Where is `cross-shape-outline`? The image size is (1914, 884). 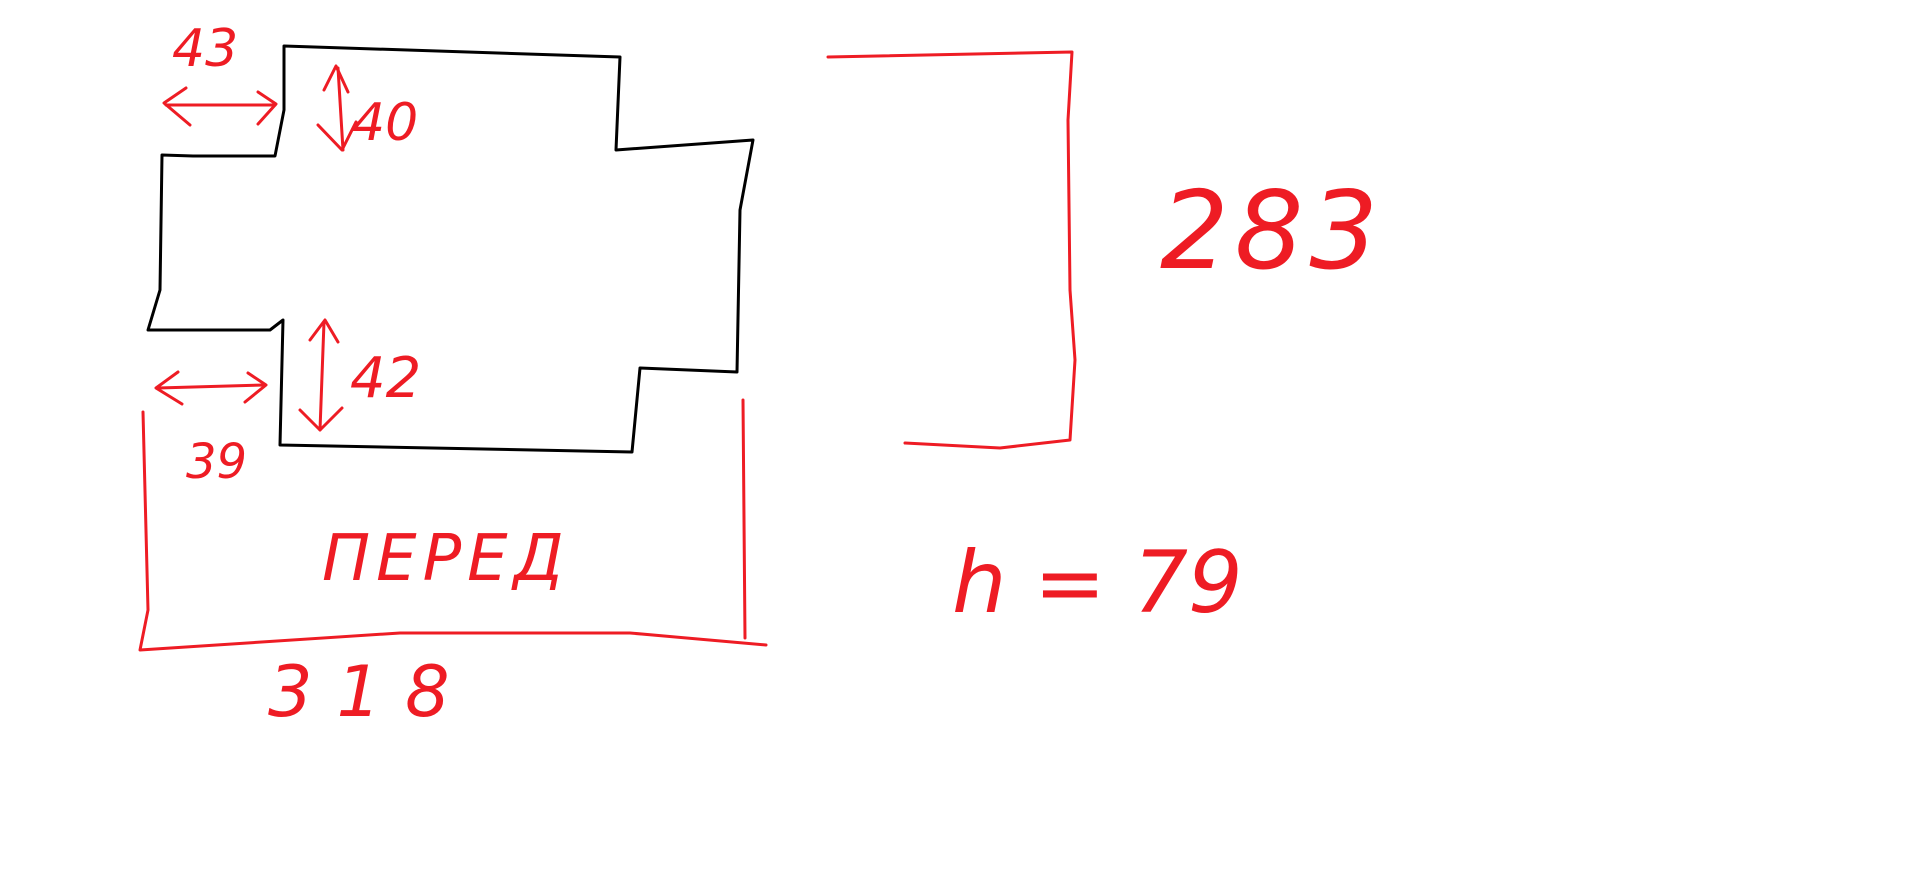 cross-shape-outline is located at coordinates (450, 249).